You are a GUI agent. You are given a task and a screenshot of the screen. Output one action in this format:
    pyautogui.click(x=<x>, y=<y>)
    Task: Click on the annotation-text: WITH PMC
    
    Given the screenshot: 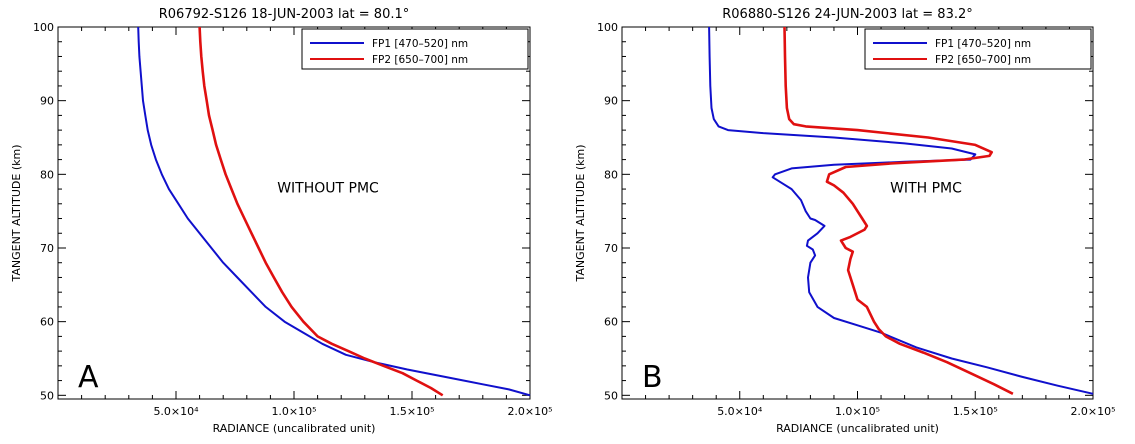 What is the action you would take?
    pyautogui.click(x=926, y=189)
    